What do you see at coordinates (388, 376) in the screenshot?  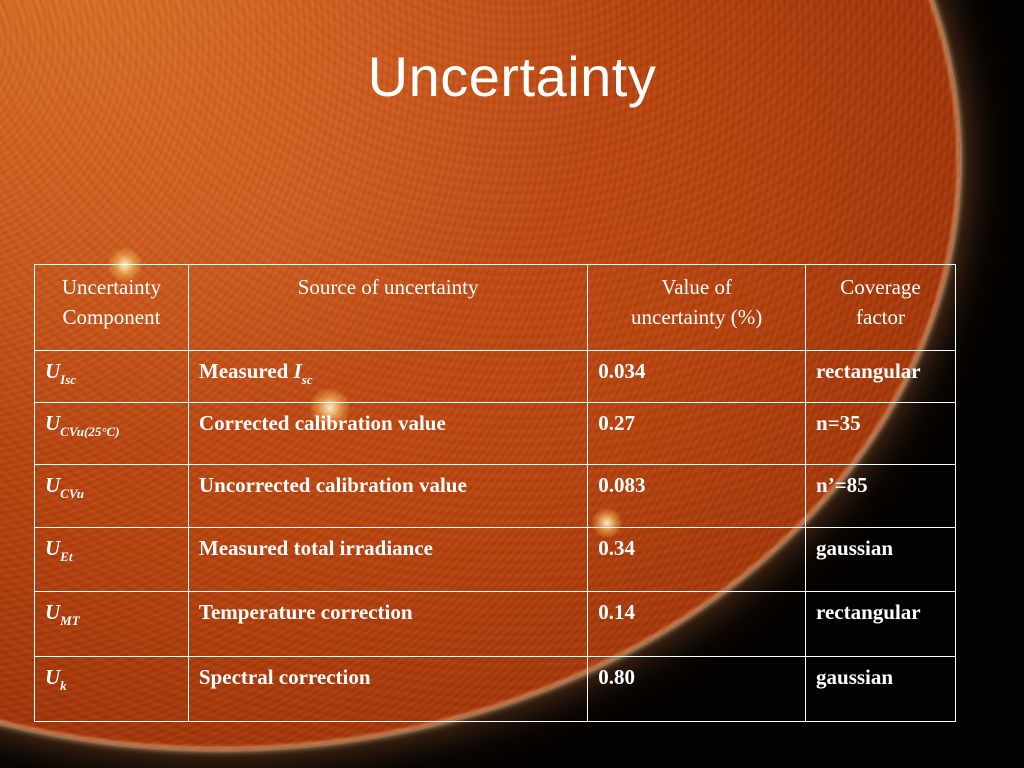 I see `source-cell: Measured Isc` at bounding box center [388, 376].